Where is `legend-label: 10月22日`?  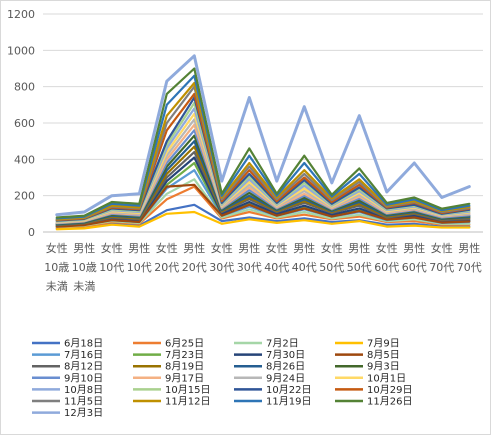 legend-label: 10月22日 is located at coordinates (288, 390).